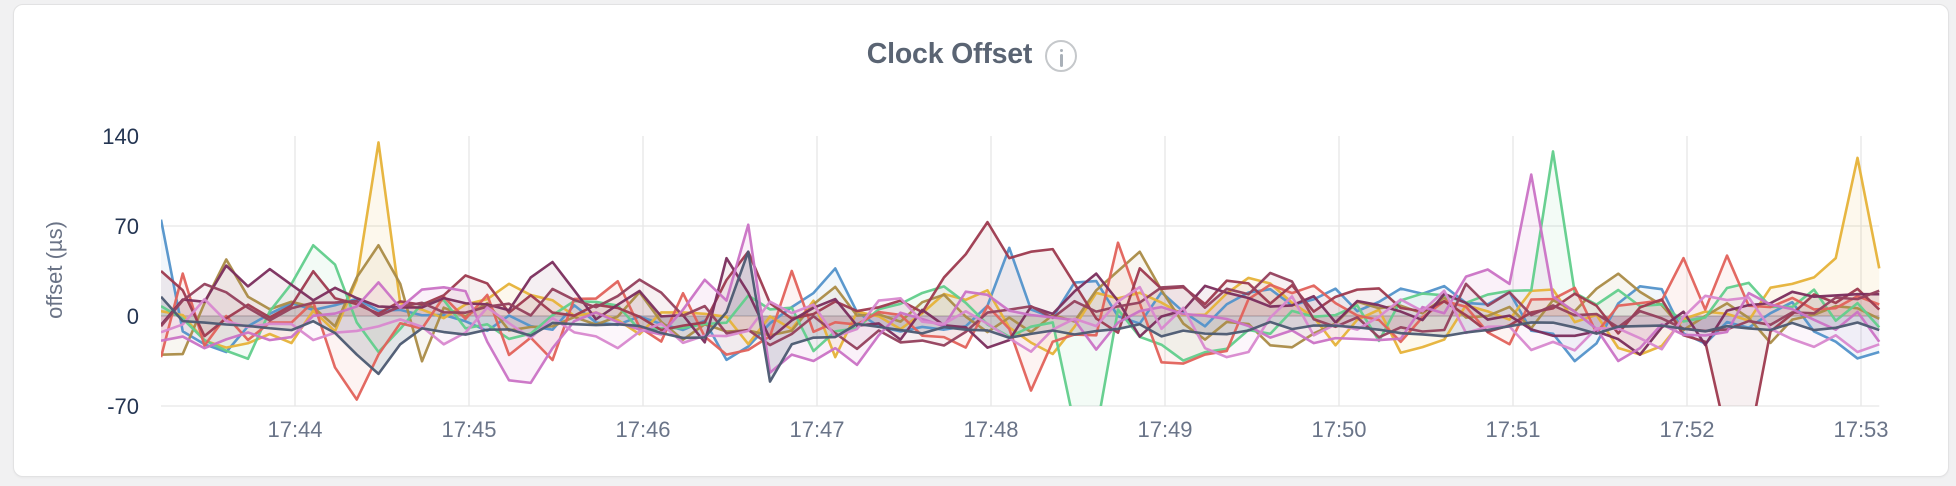 This screenshot has width=1956, height=486. I want to click on svg-text: 70, so click(127, 226).